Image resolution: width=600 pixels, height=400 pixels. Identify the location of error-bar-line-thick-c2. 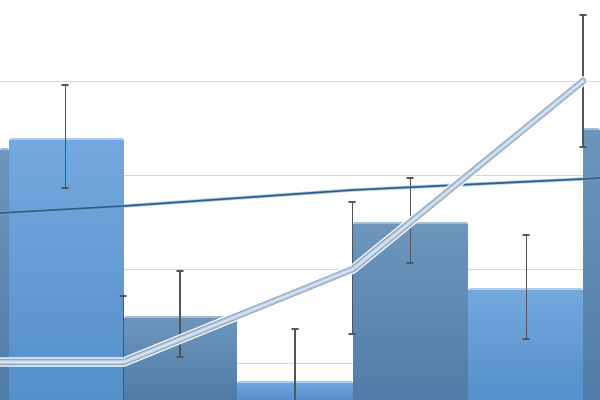
(352, 268).